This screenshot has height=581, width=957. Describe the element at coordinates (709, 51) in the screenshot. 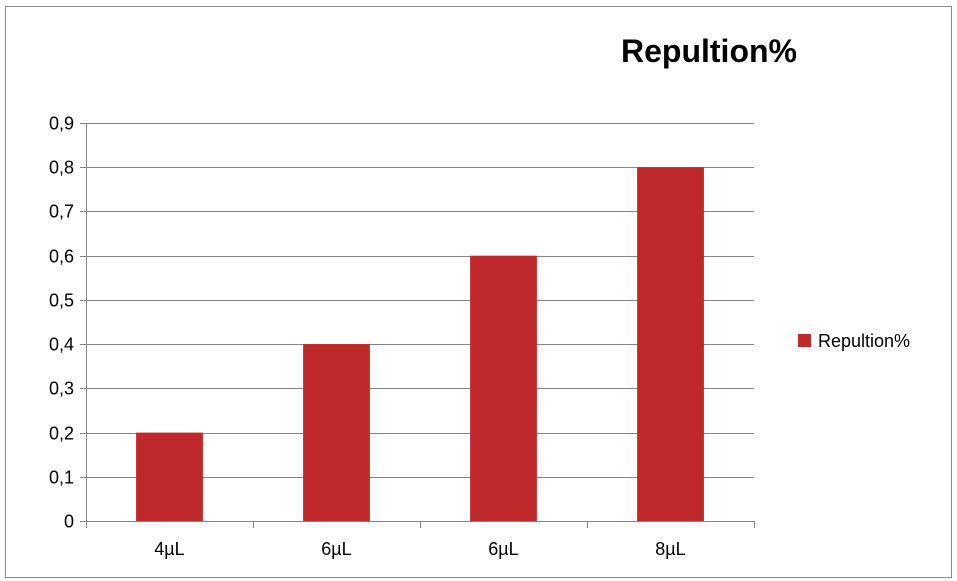

I see `chart-title: Repultion%` at that location.